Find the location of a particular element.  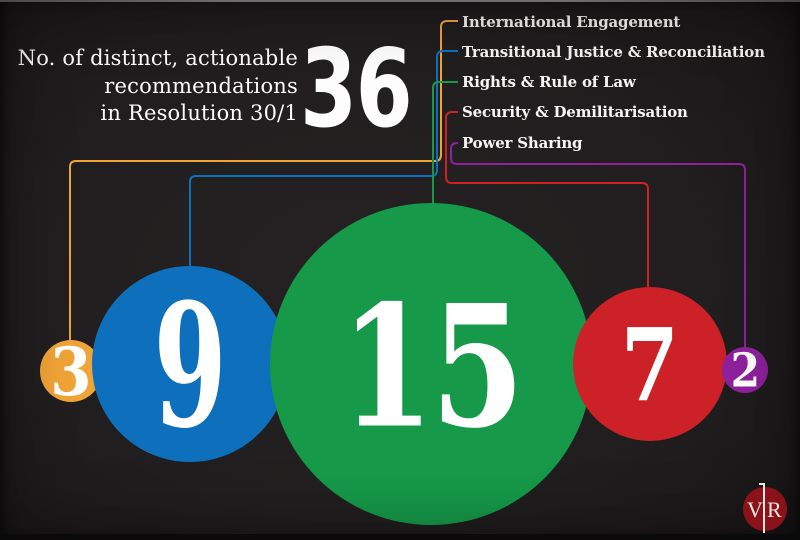

bubble-value: 7 is located at coordinates (650, 365).